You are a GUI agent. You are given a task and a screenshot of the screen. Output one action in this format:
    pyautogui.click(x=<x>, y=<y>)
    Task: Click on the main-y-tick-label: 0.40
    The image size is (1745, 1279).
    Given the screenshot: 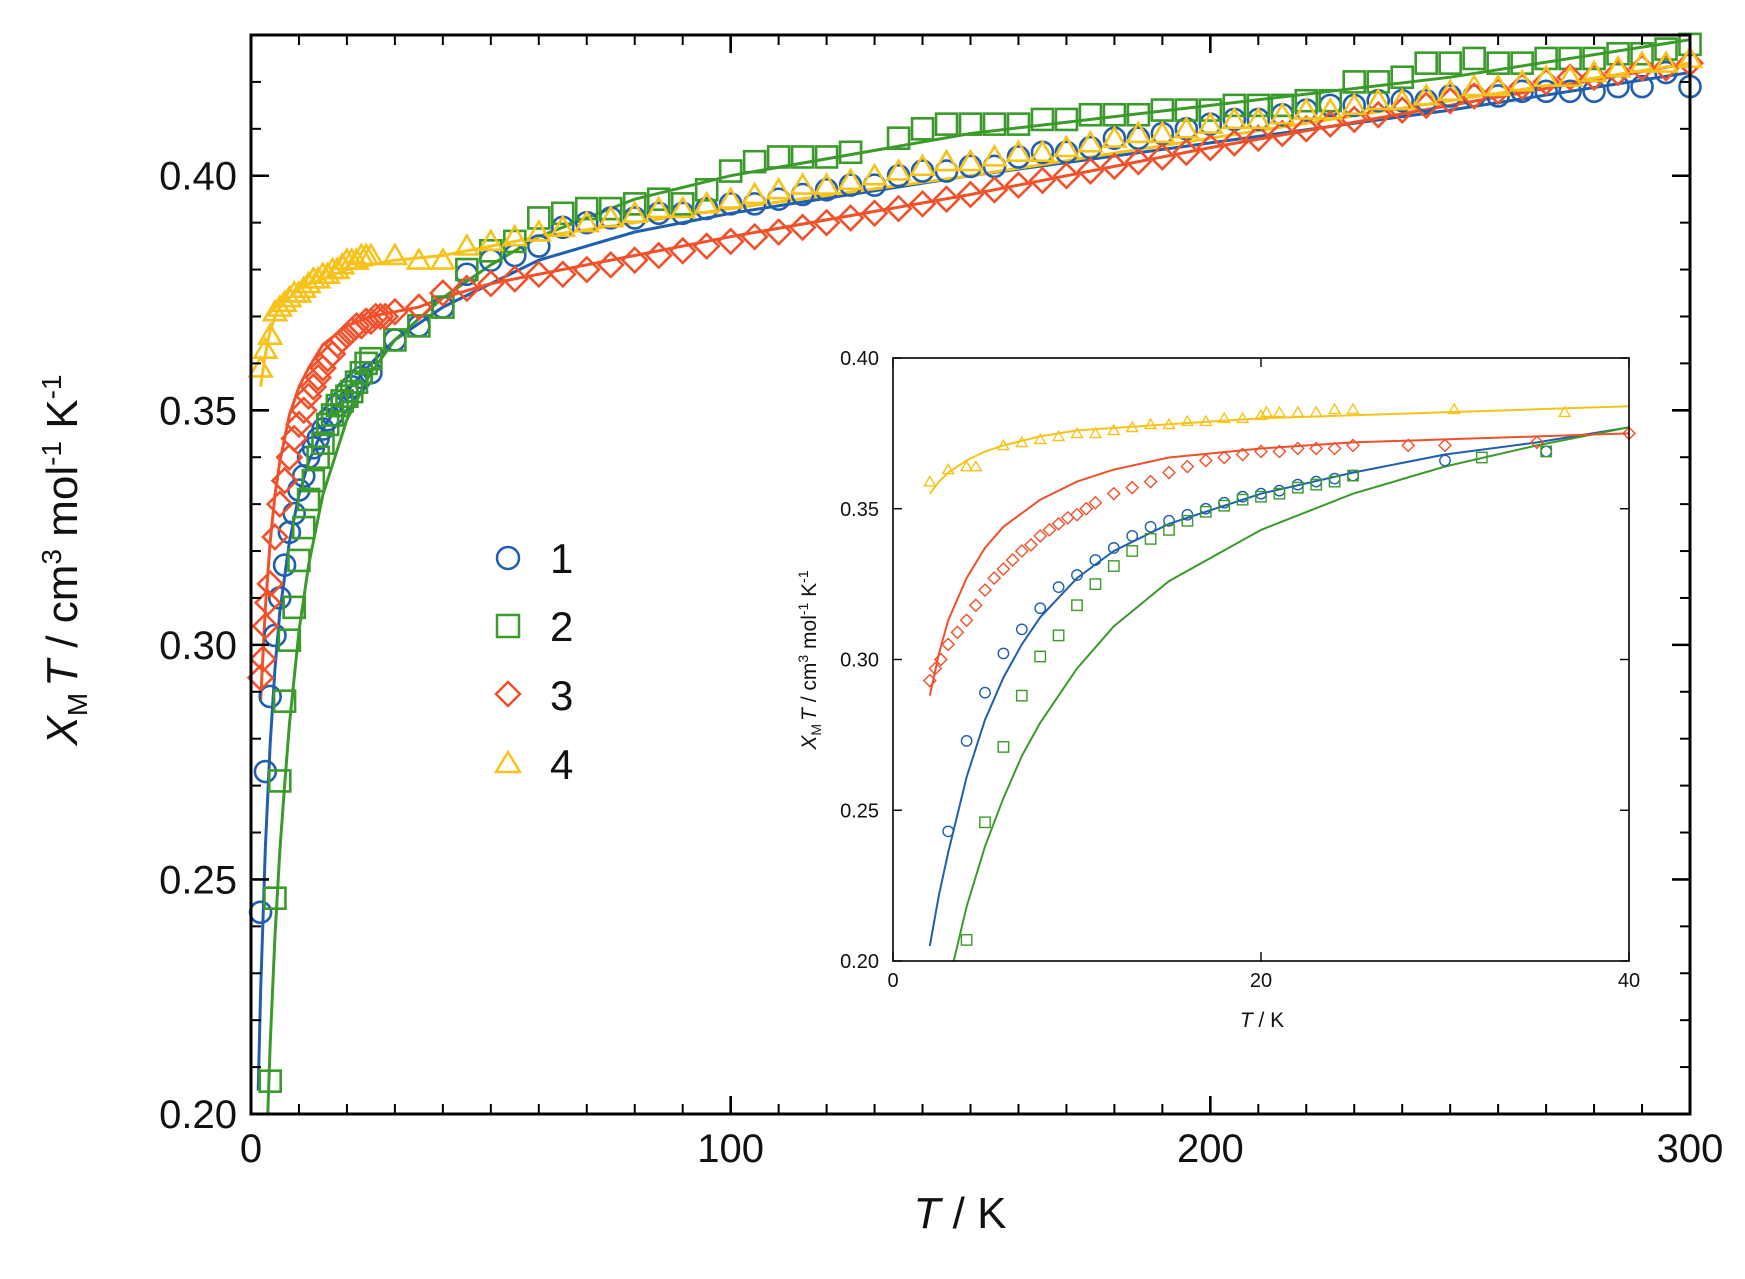 What is the action you would take?
    pyautogui.click(x=198, y=177)
    